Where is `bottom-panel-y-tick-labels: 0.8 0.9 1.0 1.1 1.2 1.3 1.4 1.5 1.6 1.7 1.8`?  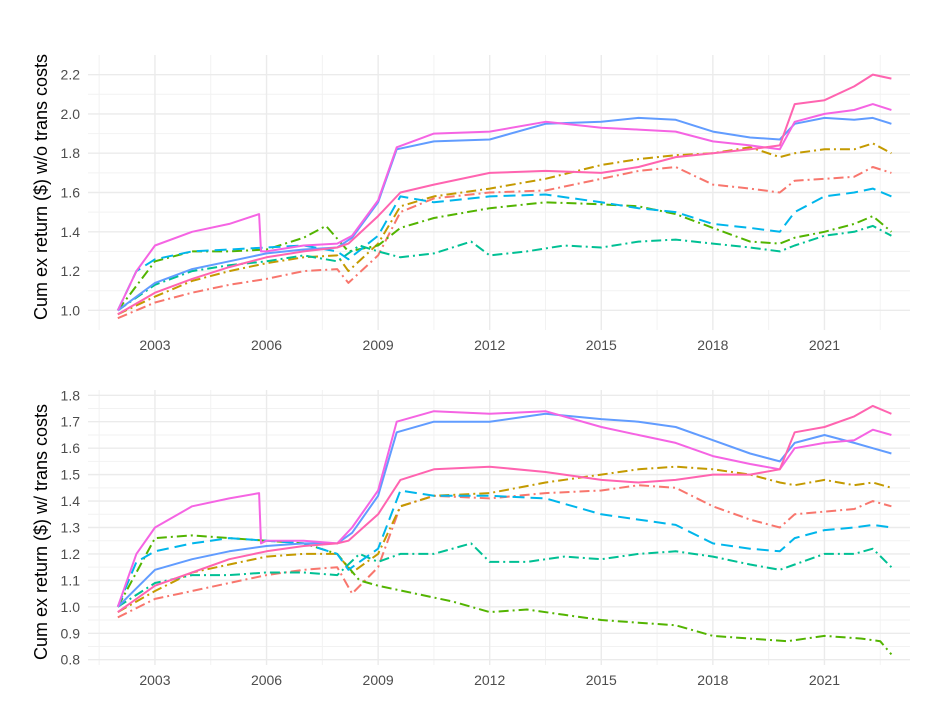 bottom-panel-y-tick-labels: 0.8 0.9 1.0 1.1 1.2 1.3 1.4 1.5 1.6 1.7 1.8 is located at coordinates (71, 527).